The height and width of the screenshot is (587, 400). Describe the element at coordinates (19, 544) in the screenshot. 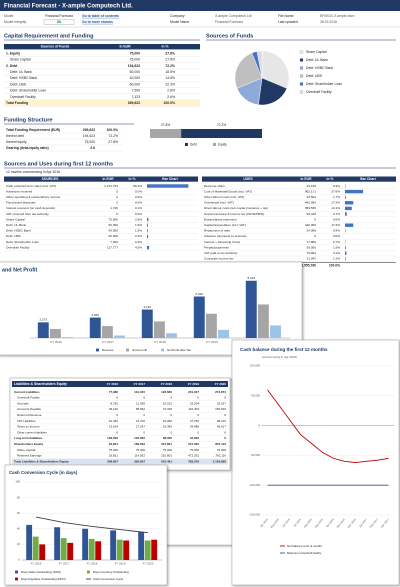

I see `y-tick-label: 20` at that location.